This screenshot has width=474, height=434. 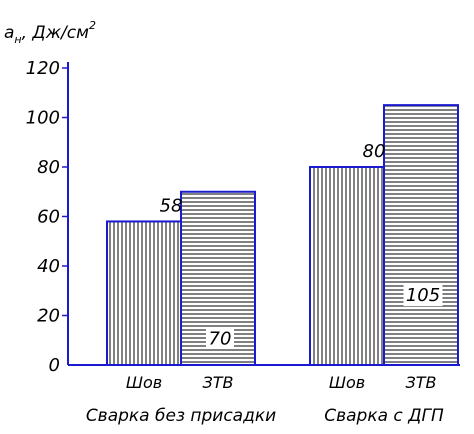 I want to click on x-axis-categories: Шов ЗТВ Шов ЗТВ, so click(x=281, y=382).